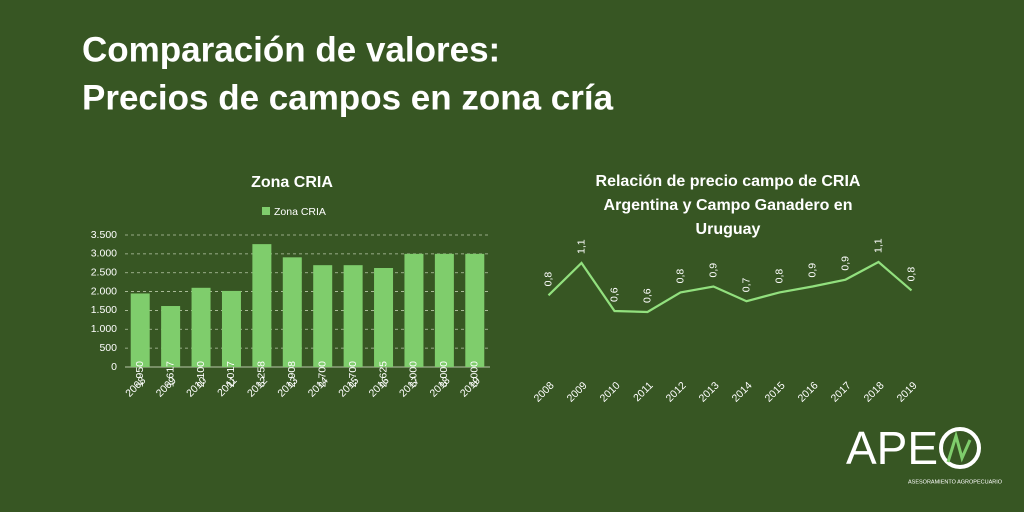  What do you see at coordinates (104, 329) in the screenshot?
I see `y-tick-label: 1.000` at bounding box center [104, 329].